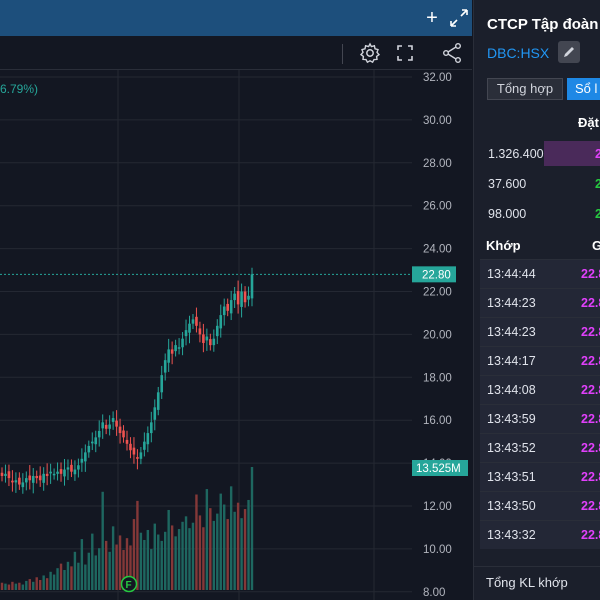  I want to click on tab-so-lenh: Sổ l, so click(583, 89).